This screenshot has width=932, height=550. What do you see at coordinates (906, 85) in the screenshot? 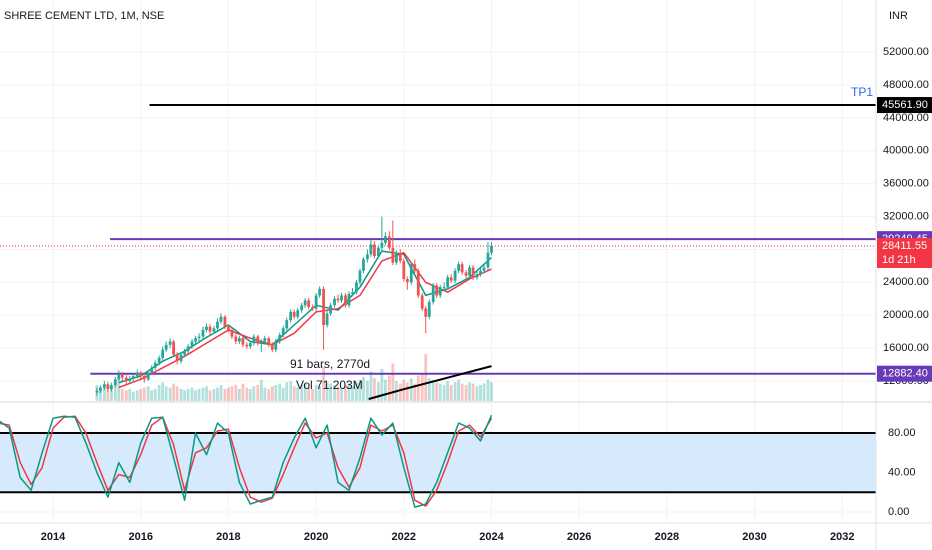
I see `y-tick-label: 48000.00` at bounding box center [906, 85].